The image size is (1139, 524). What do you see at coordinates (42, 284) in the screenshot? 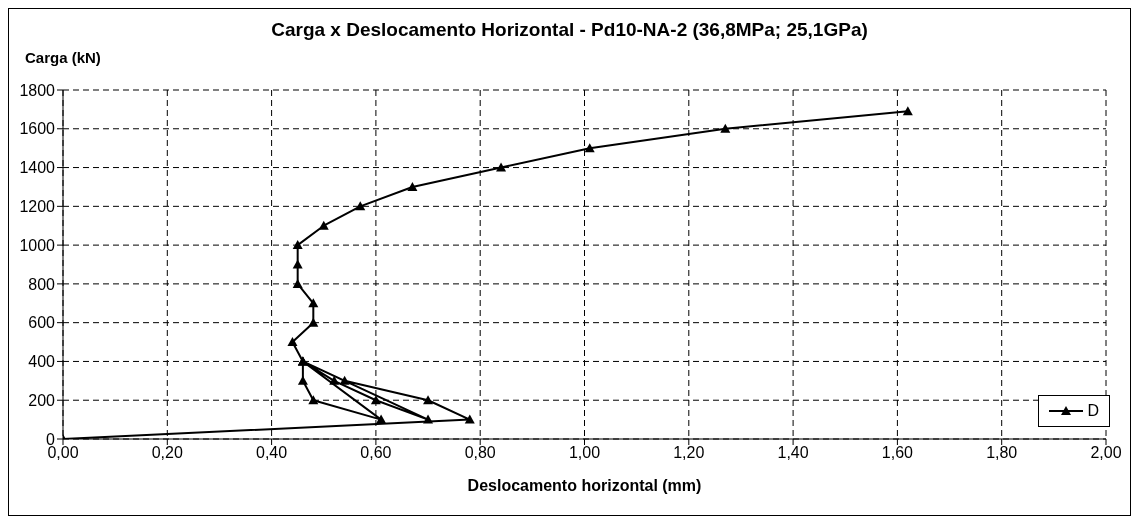
I see `y-tick-label: 800` at bounding box center [42, 284].